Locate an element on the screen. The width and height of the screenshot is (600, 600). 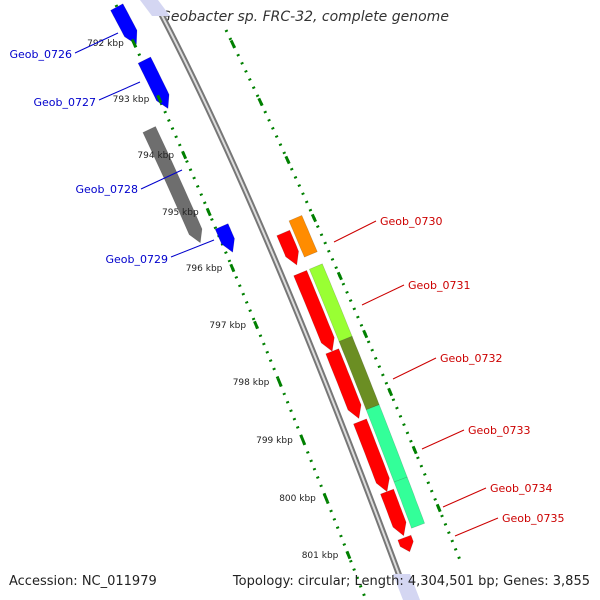
kbp-tick-label: 797 kbp is located at coordinates (227, 326).